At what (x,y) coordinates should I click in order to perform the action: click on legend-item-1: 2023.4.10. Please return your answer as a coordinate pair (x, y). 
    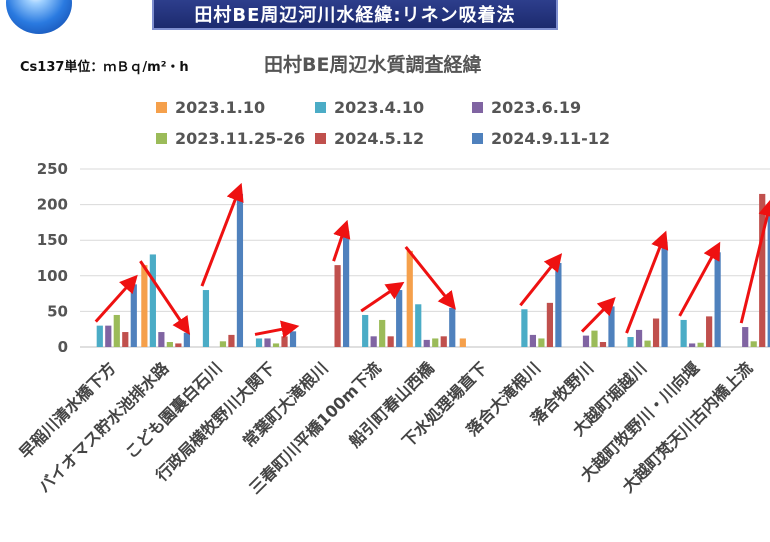
    Looking at the image, I should click on (369, 107).